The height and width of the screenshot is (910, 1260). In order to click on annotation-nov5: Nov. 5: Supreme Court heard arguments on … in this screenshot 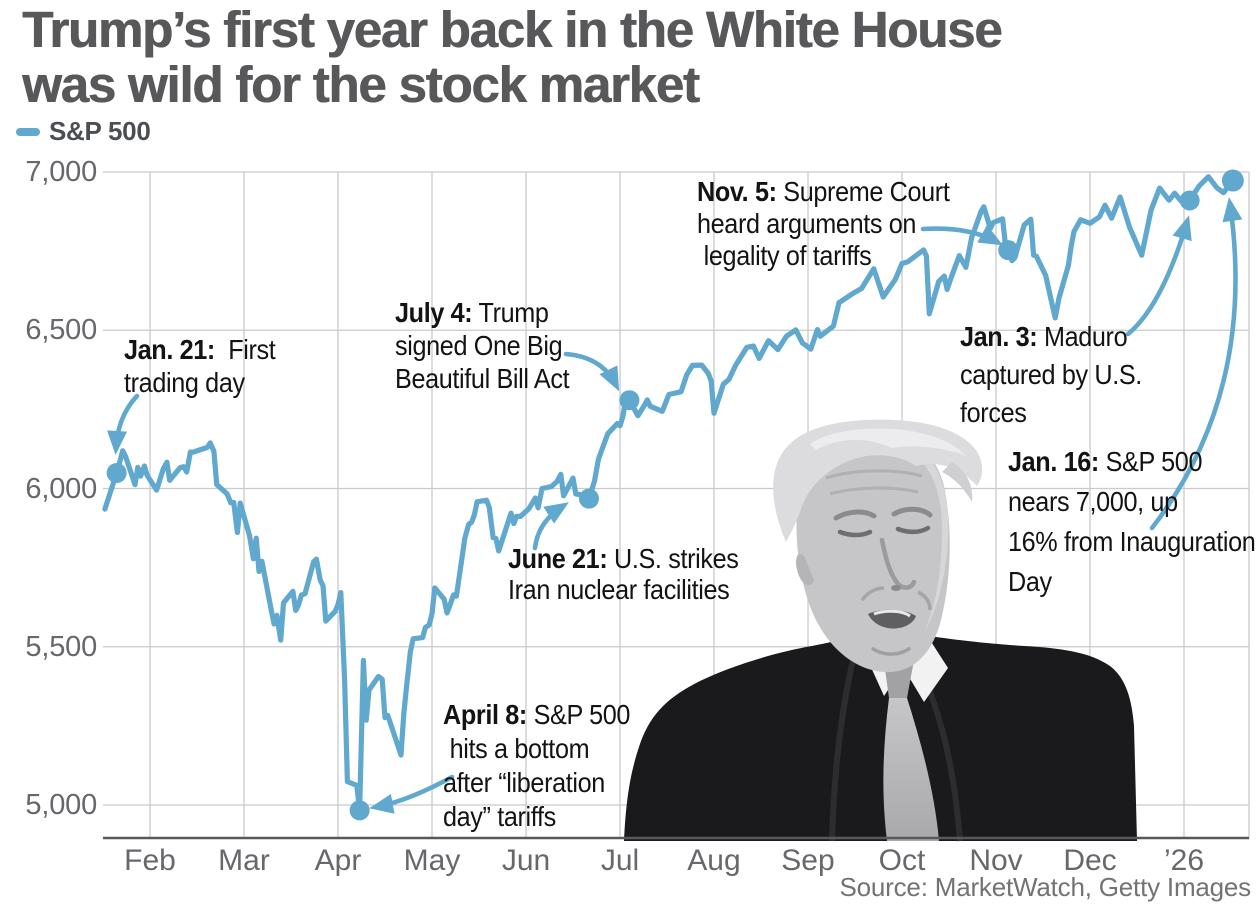, I will do `click(823, 224)`.